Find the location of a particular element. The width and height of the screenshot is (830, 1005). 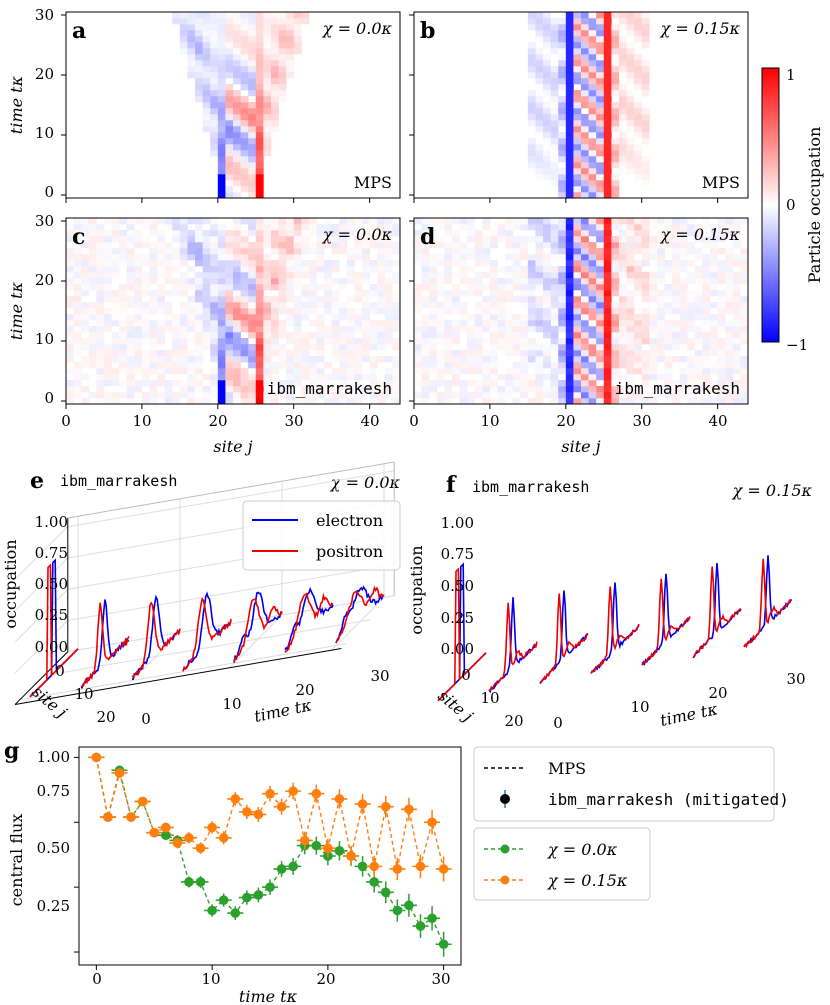

point-chi0 is located at coordinates (385, 892).